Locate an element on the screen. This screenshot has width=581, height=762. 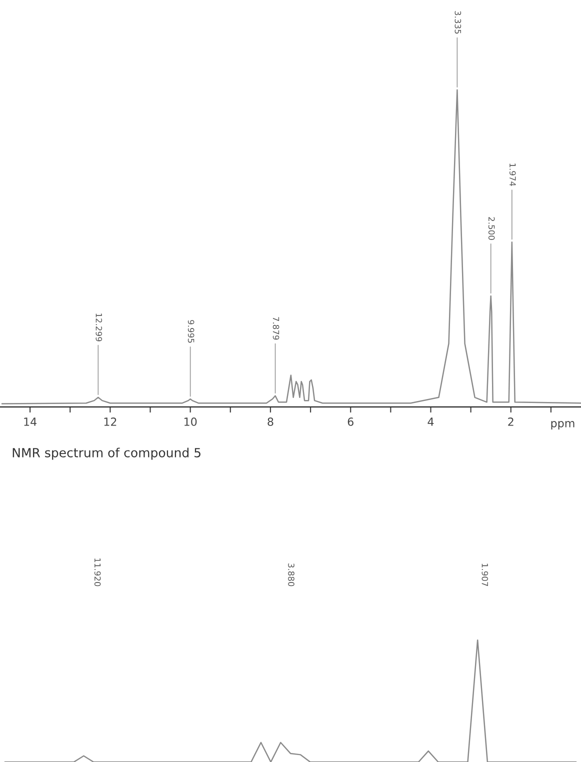
x-axis-title: ppm is located at coordinates (562, 425).